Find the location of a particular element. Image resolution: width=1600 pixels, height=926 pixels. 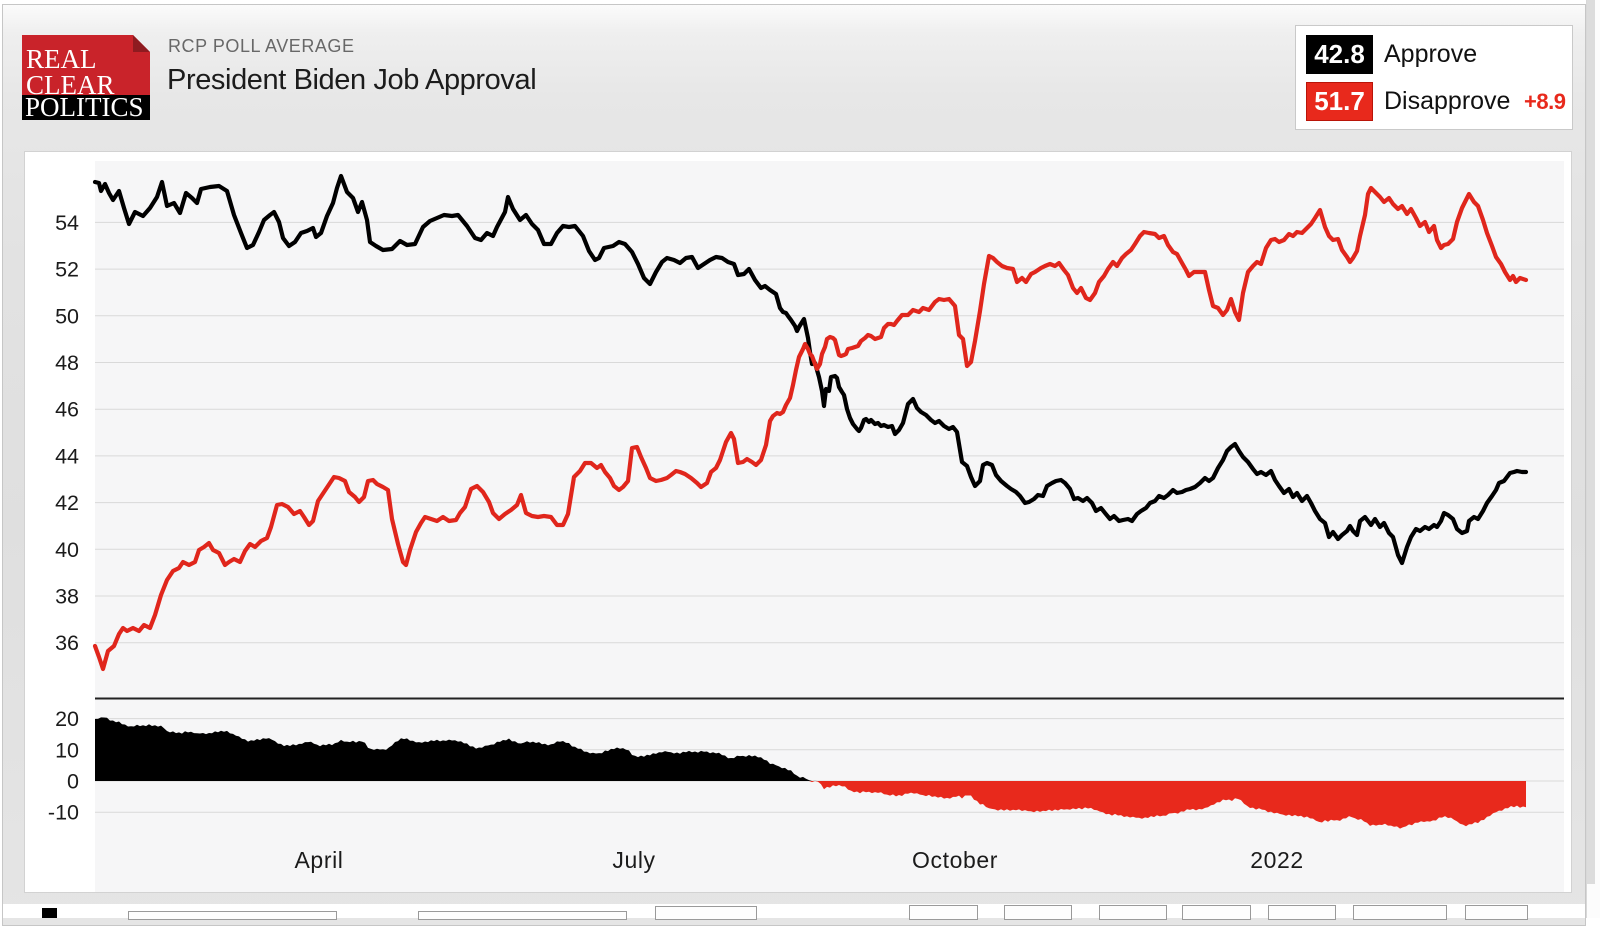

svg-text: 36 is located at coordinates (67, 643).